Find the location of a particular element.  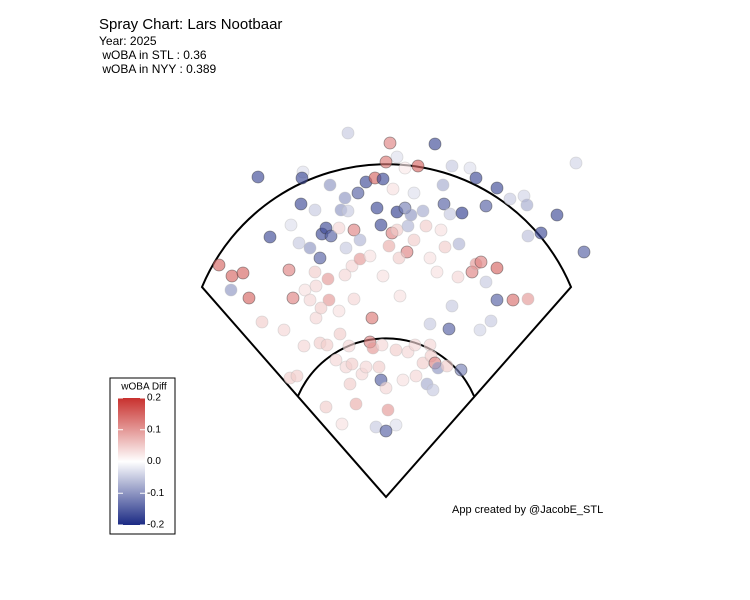

colorbar-tick-label: -0.1 is located at coordinates (156, 493).